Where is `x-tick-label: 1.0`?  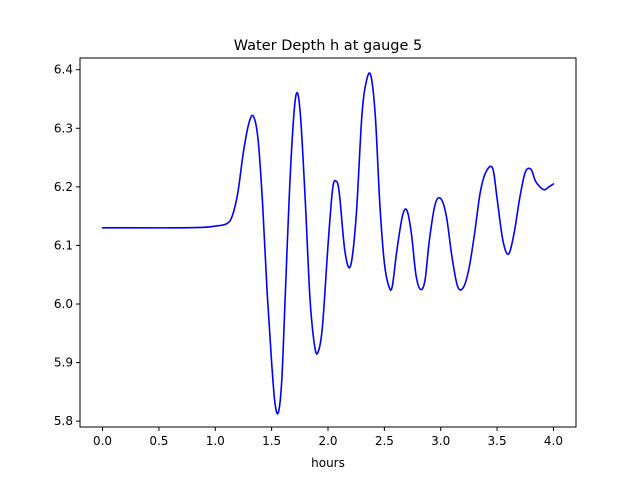 x-tick-label: 1.0 is located at coordinates (215, 441).